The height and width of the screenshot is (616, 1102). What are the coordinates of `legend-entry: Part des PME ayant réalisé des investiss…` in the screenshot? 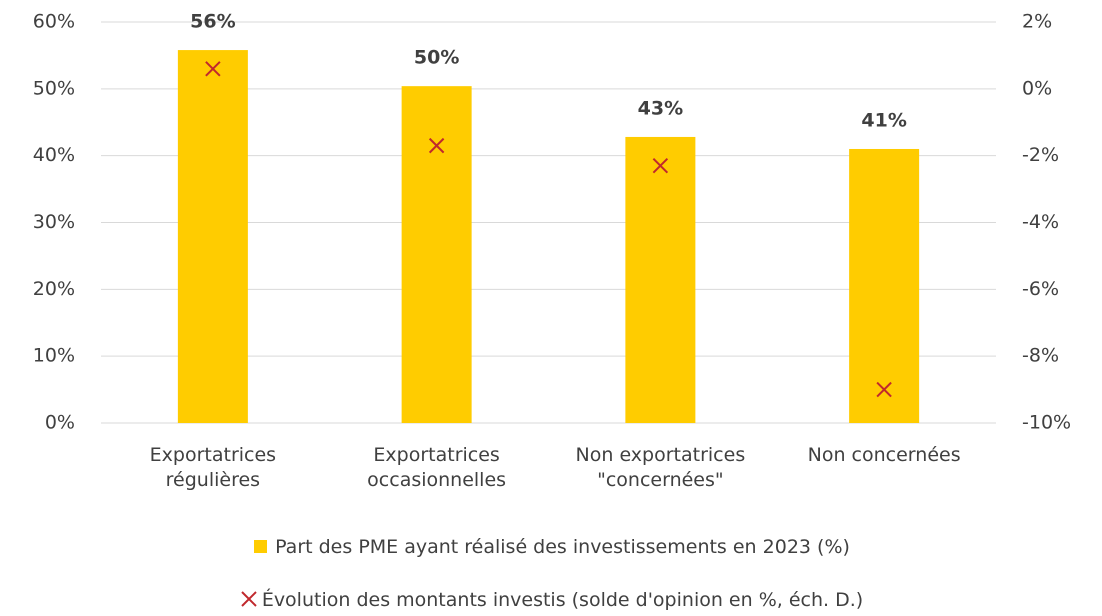 It's located at (551, 547).